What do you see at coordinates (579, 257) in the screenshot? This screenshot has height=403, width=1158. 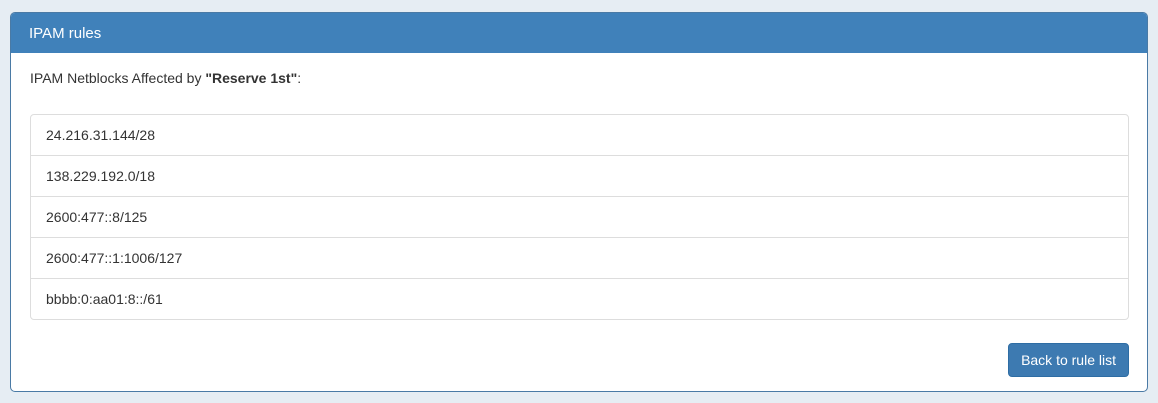 I see `netblock-row: 2600:477::1:1006/127` at bounding box center [579, 257].